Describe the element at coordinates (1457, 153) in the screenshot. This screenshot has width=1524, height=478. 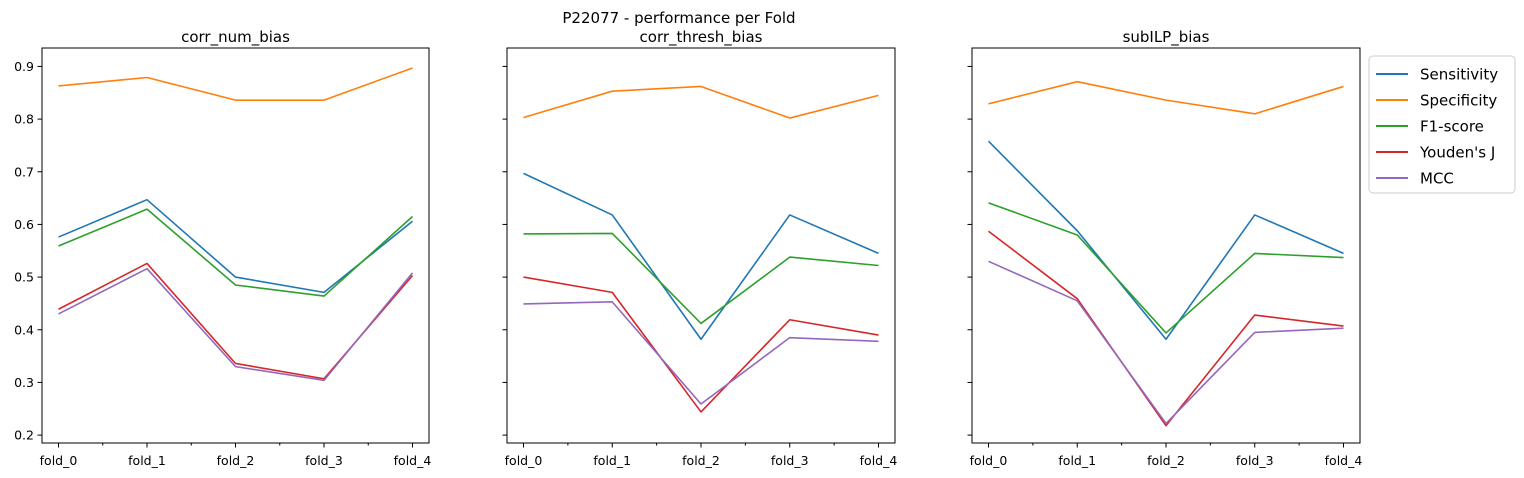
I see `legend-label-youdens-j: Youden's J` at that location.